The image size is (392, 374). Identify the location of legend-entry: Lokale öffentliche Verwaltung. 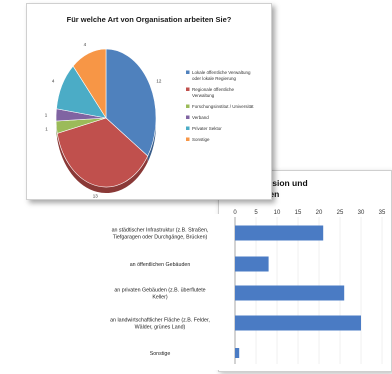
(221, 72).